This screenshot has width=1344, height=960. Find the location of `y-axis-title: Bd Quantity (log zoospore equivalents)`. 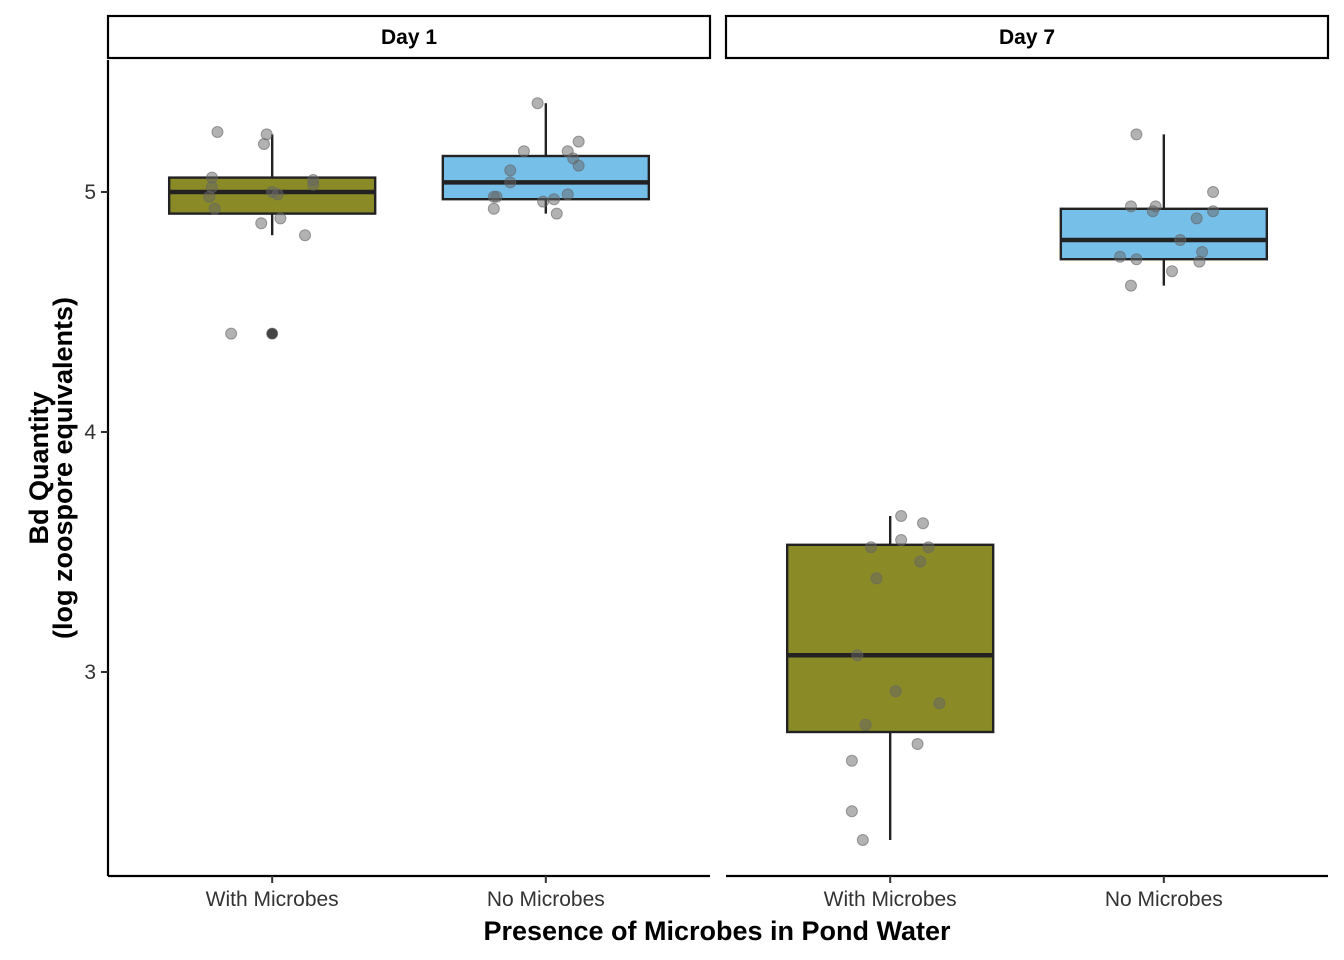

y-axis-title: Bd Quantity (log zoospore equivalents) is located at coordinates (51, 468).